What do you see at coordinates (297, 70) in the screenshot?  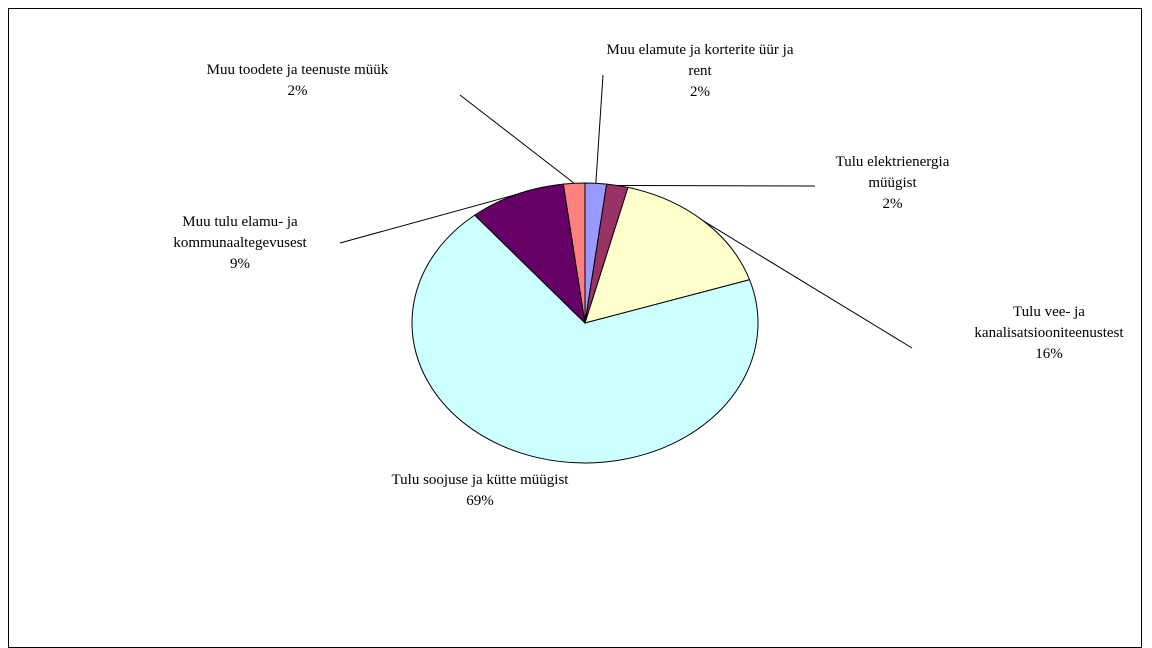 I see `category-label: Muu toodete ja teenuste müük` at bounding box center [297, 70].